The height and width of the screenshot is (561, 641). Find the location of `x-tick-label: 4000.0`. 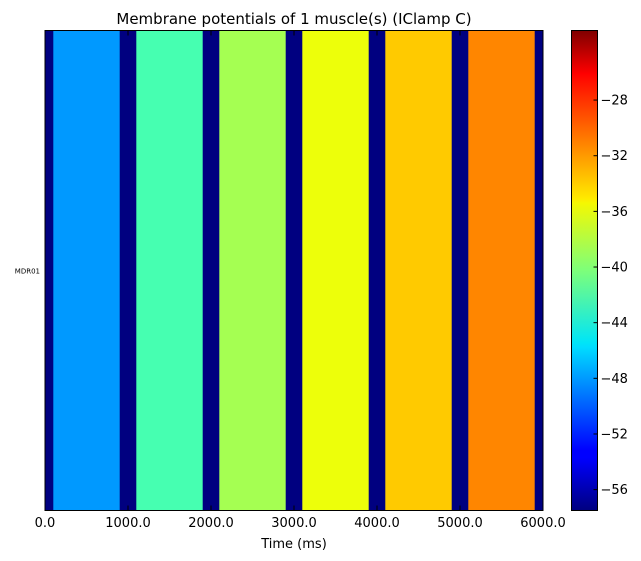

x-tick-label: 4000.0 is located at coordinates (377, 523).